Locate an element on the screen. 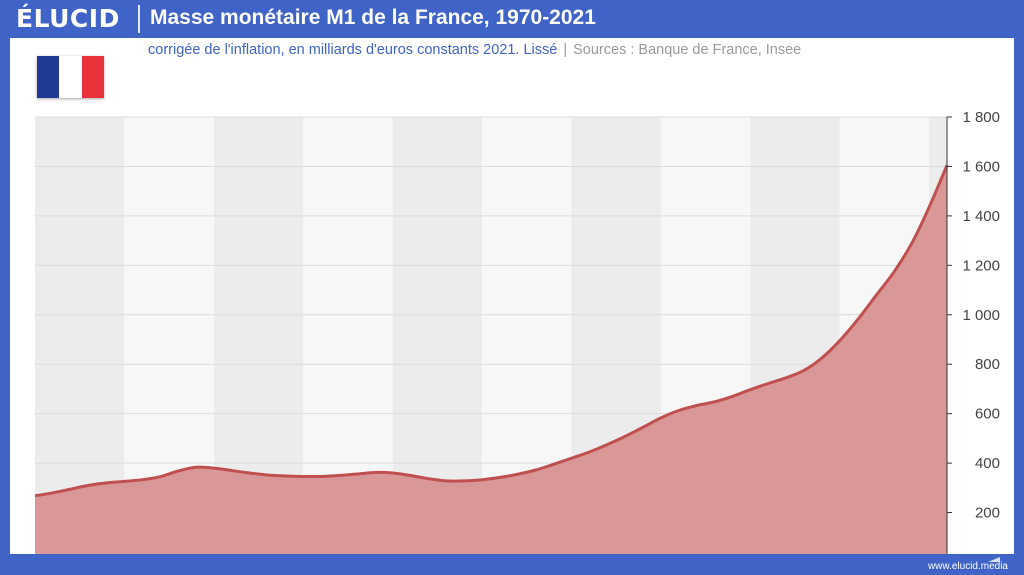 Image resolution: width=1024 pixels, height=575 pixels. elucid-logo: ÉLUCID is located at coordinates (68, 18).